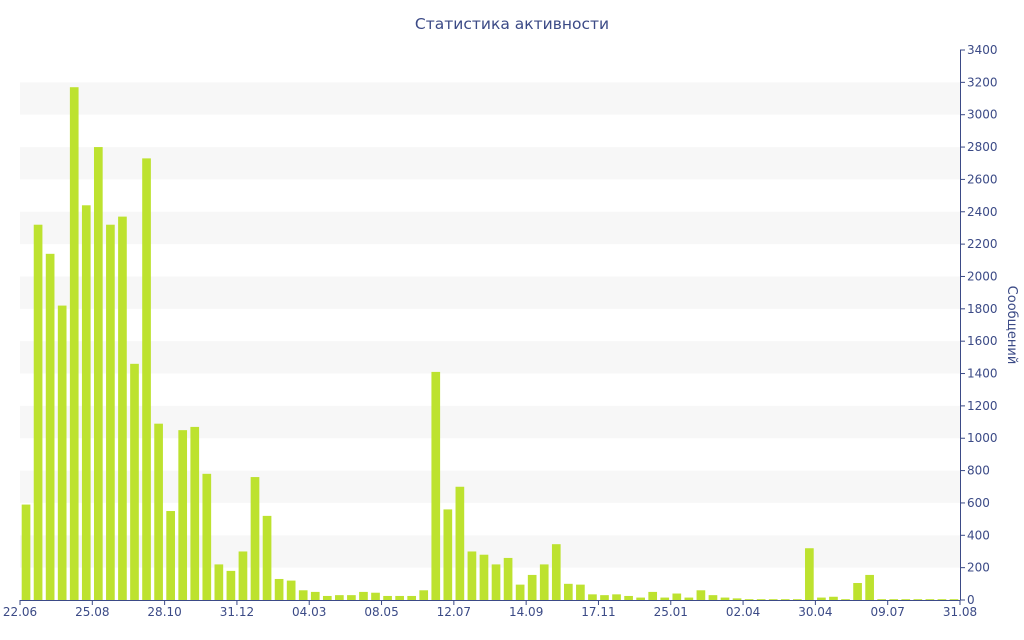  I want to click on y-tick-label: 1600, so click(982, 341).